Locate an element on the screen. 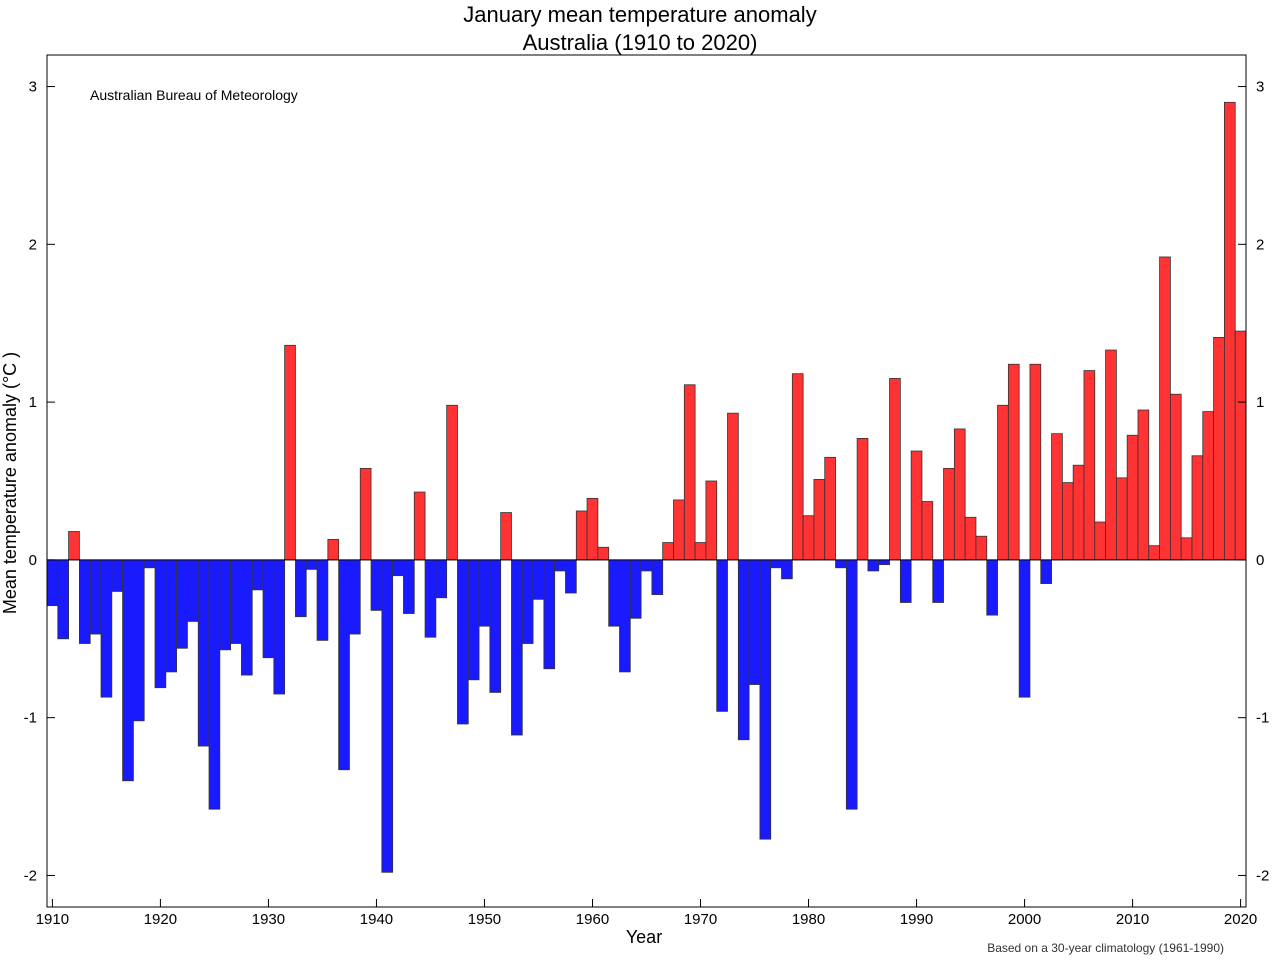  bar-2008 is located at coordinates (1111, 455).